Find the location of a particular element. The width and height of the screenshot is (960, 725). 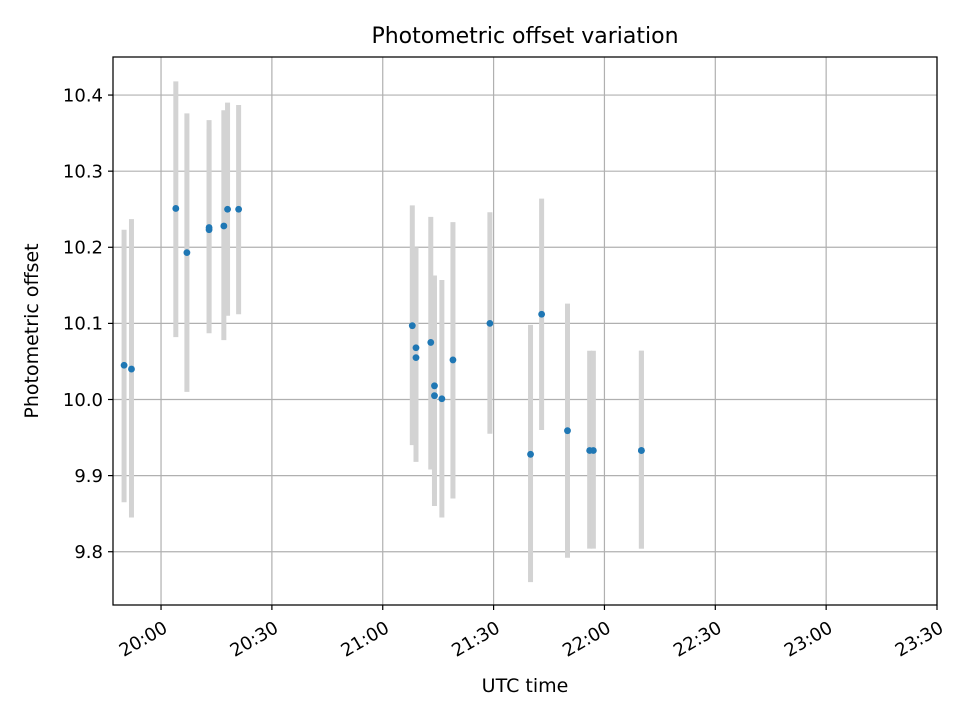

y-tick-label: 10.3 is located at coordinates (83, 171).